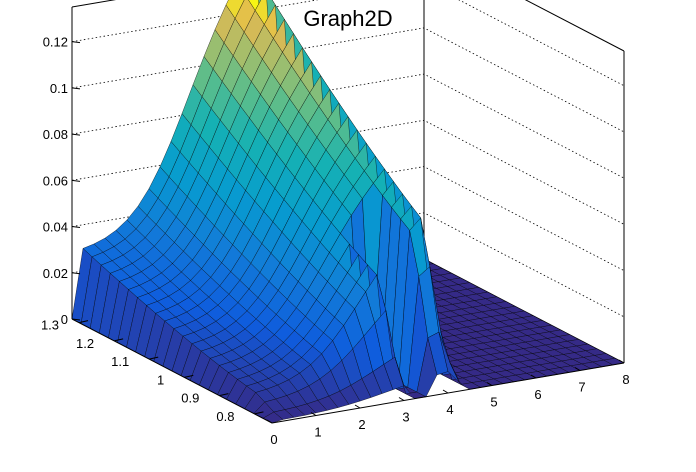 Image resolution: width=696 pixels, height=472 pixels. What do you see at coordinates (581, 387) in the screenshot?
I see `x-tick-label: 7` at bounding box center [581, 387].